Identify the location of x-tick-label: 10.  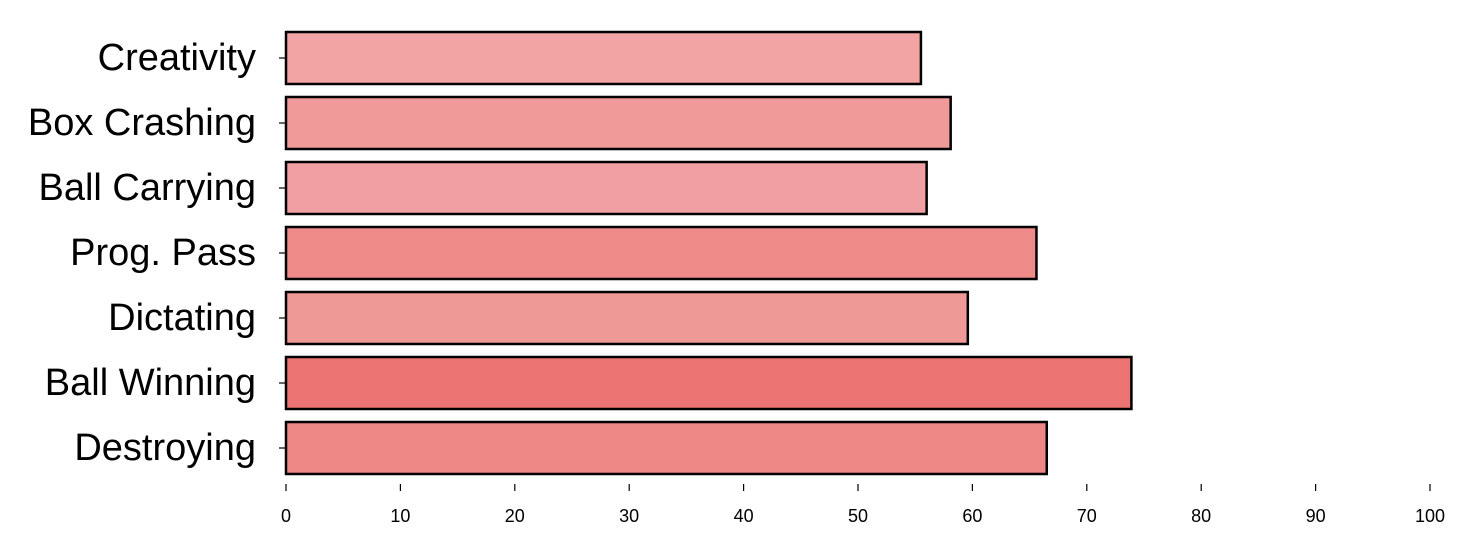
(400, 516).